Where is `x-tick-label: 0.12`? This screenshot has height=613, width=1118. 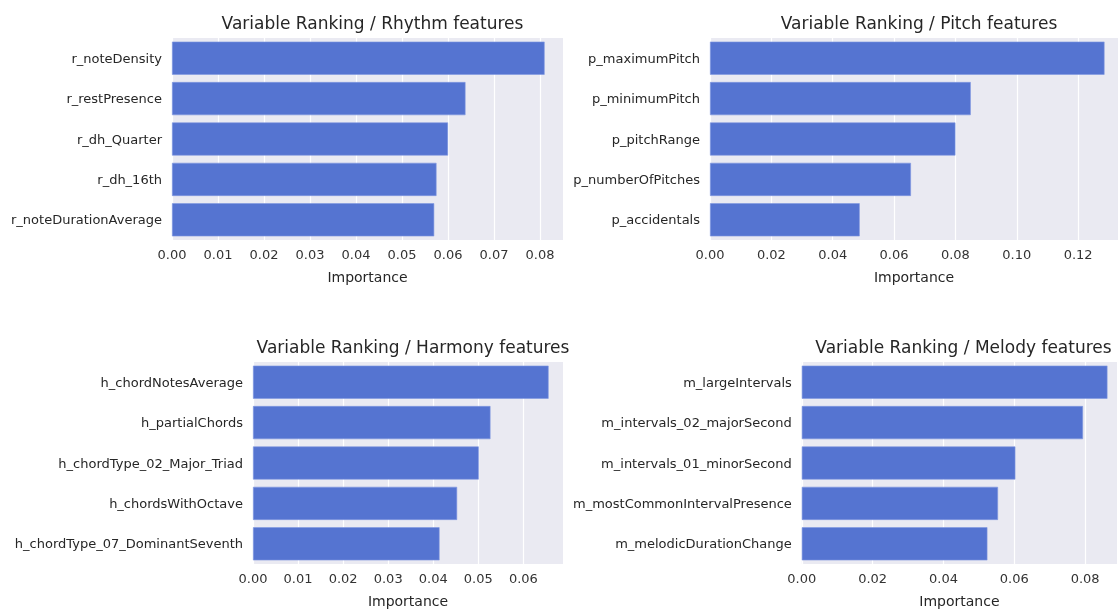 x-tick-label: 0.12 is located at coordinates (1078, 254).